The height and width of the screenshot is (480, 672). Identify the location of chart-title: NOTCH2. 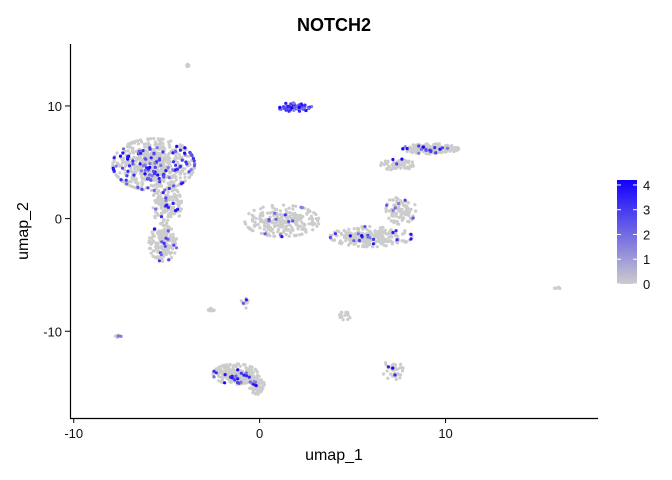
(334, 25).